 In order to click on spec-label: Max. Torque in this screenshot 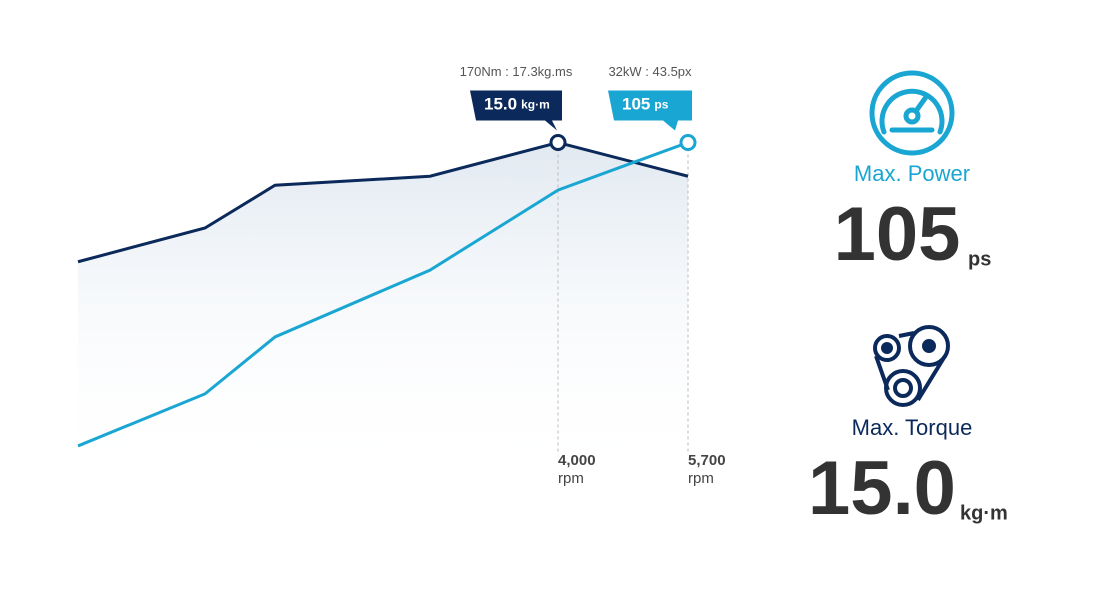, I will do `click(912, 427)`.